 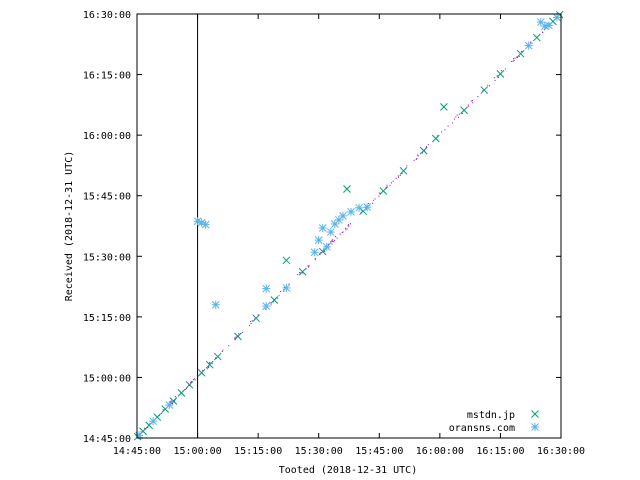 What do you see at coordinates (440, 451) in the screenshot?
I see `x-tick-label: 16:00:00` at bounding box center [440, 451].